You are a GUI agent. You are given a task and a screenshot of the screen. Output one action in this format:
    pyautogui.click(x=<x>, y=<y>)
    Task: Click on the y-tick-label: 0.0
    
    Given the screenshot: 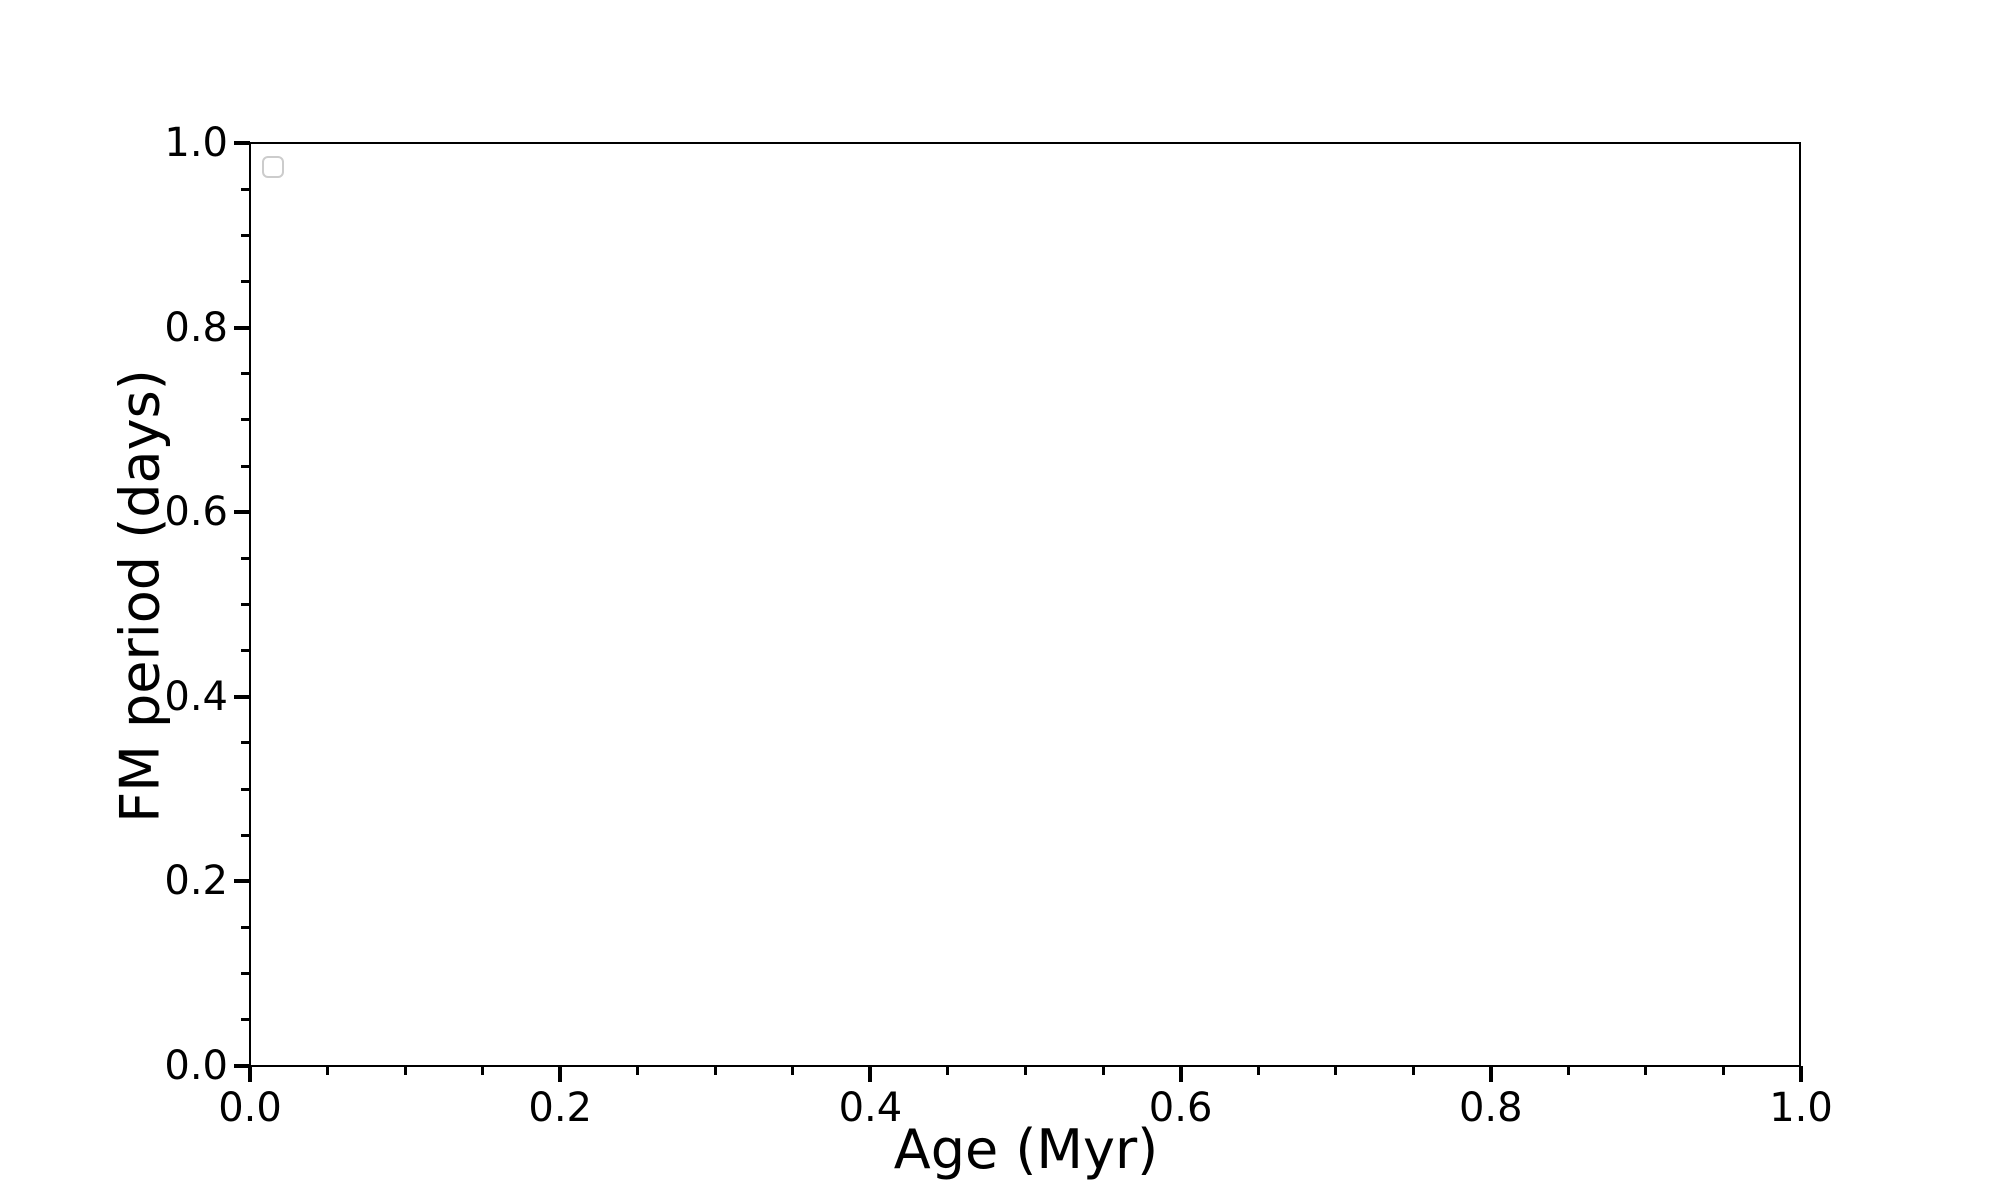 What is the action you would take?
    pyautogui.click(x=196, y=1066)
    